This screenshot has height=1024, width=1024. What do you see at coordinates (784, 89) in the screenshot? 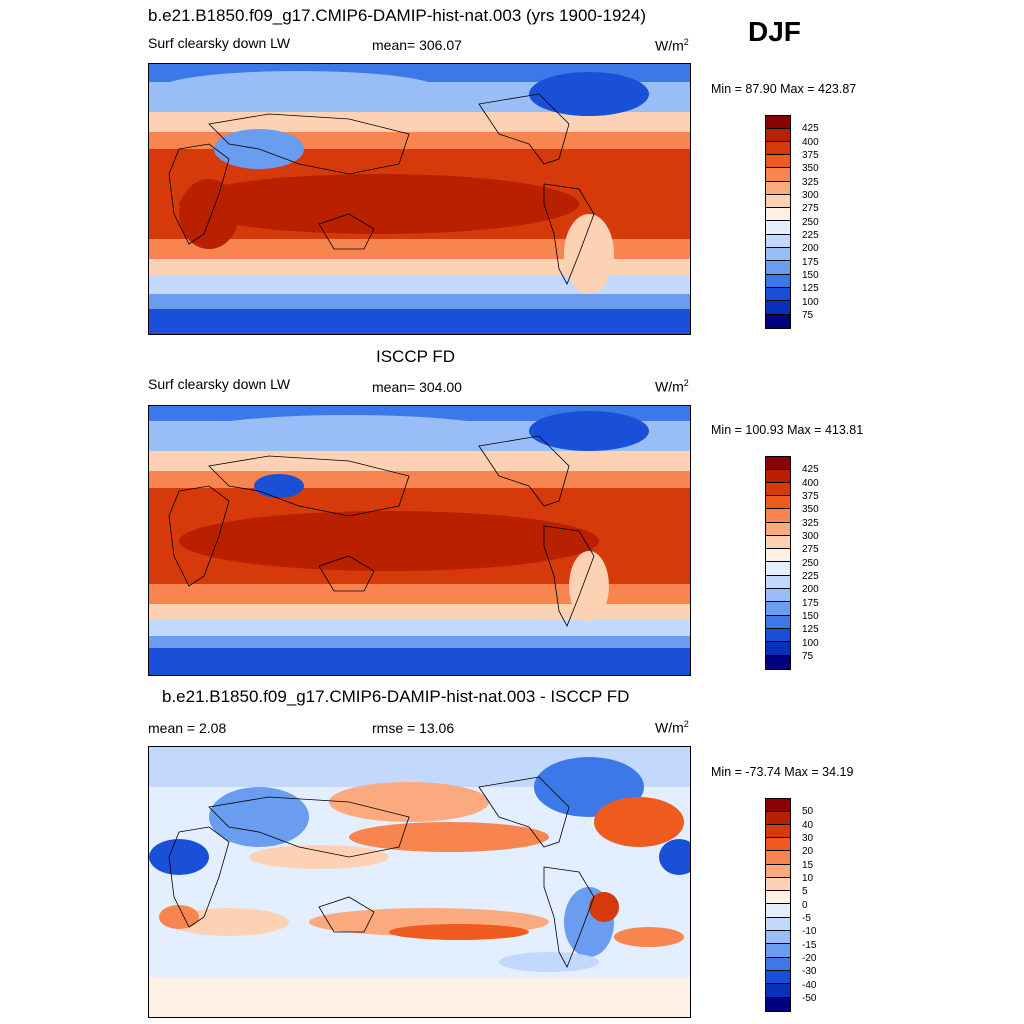
I see `panel1-minmax: Min = 87.90 Max = 423.87` at bounding box center [784, 89].